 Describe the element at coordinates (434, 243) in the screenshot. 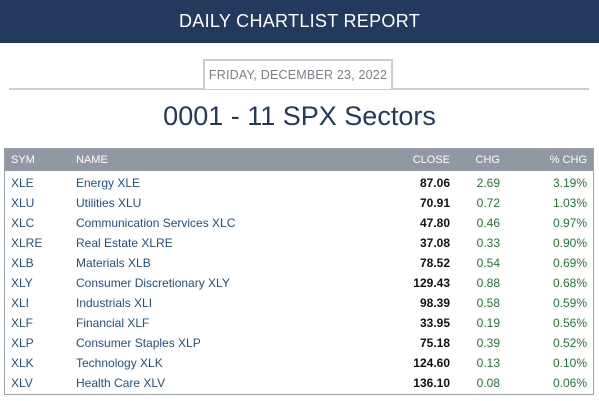

I see `row-close-value: 37.08` at that location.